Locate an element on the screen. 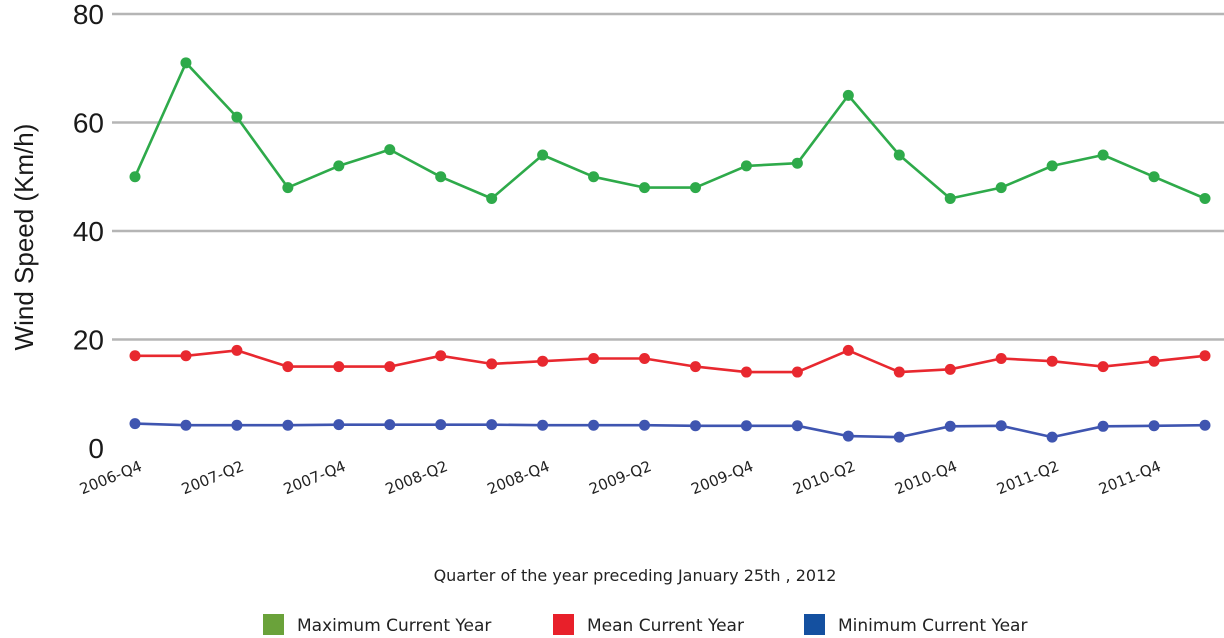  y-tick-label: 80 is located at coordinates (88, 15).